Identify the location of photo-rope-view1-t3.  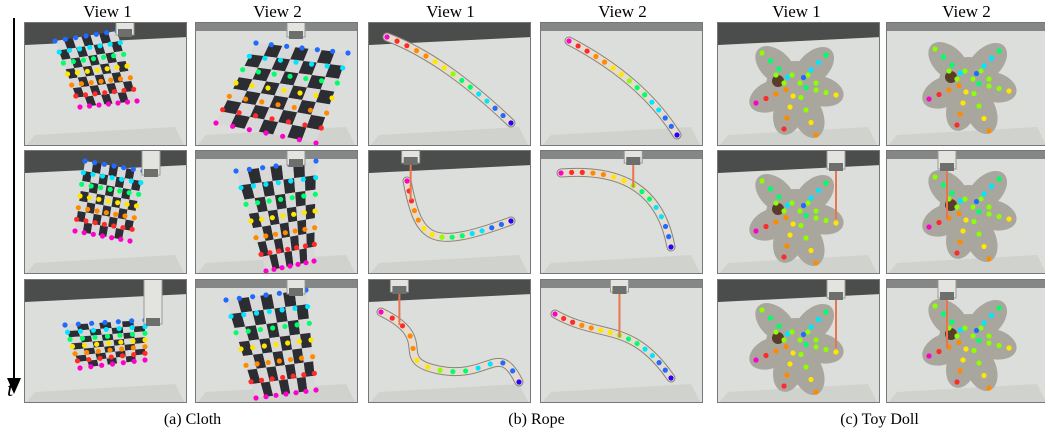
(449, 341).